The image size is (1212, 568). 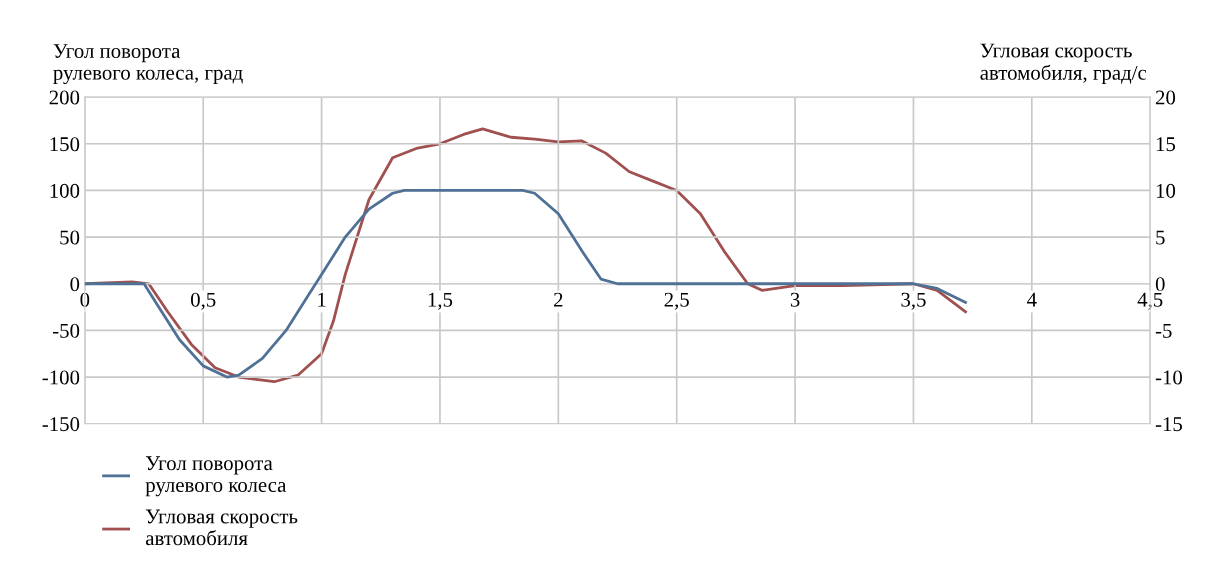 What do you see at coordinates (1169, 377) in the screenshot?
I see `y2-tick-label: -10` at bounding box center [1169, 377].